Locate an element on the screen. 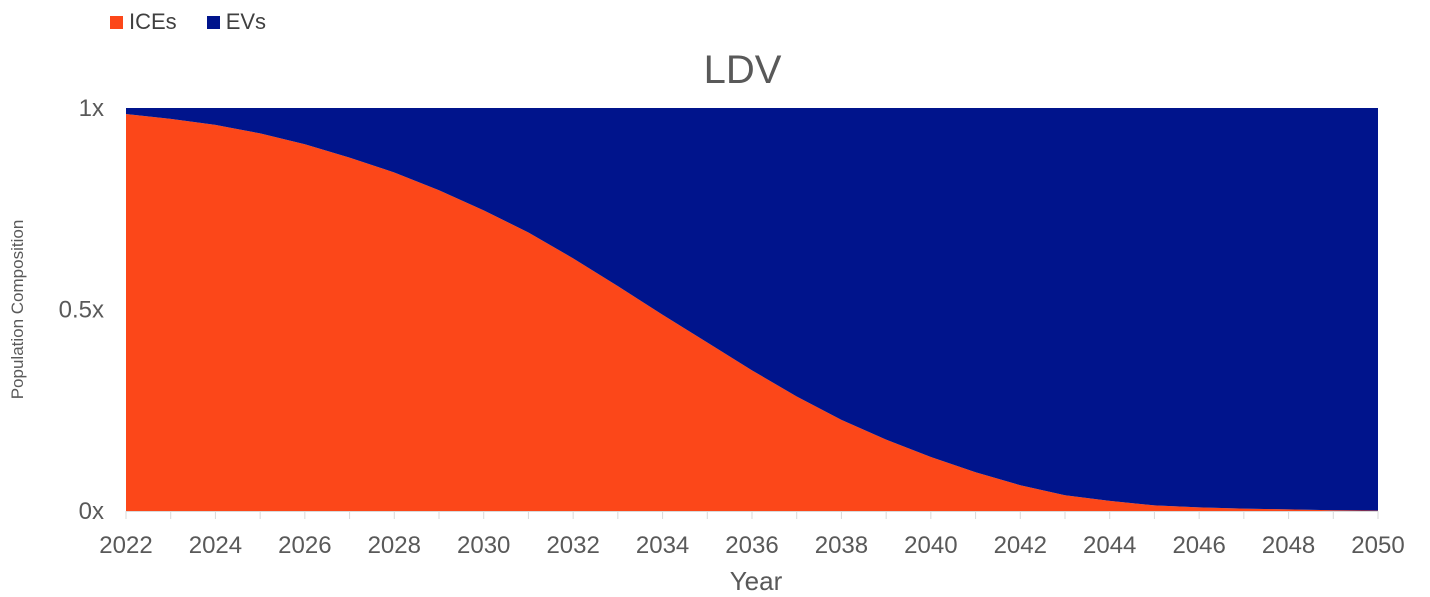 The width and height of the screenshot is (1430, 597). x-tick-label: 2034 is located at coordinates (662, 545).